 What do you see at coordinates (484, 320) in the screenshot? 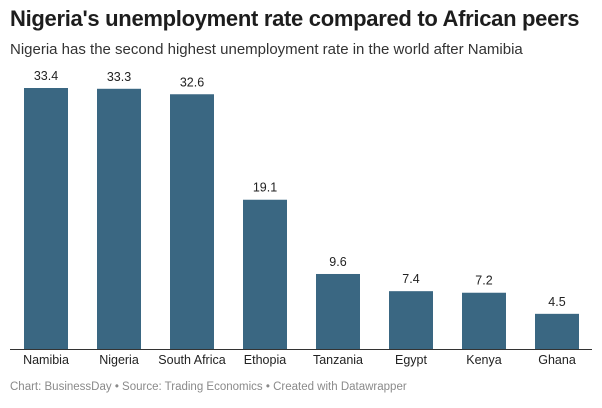
I see `bar-kenya` at bounding box center [484, 320].